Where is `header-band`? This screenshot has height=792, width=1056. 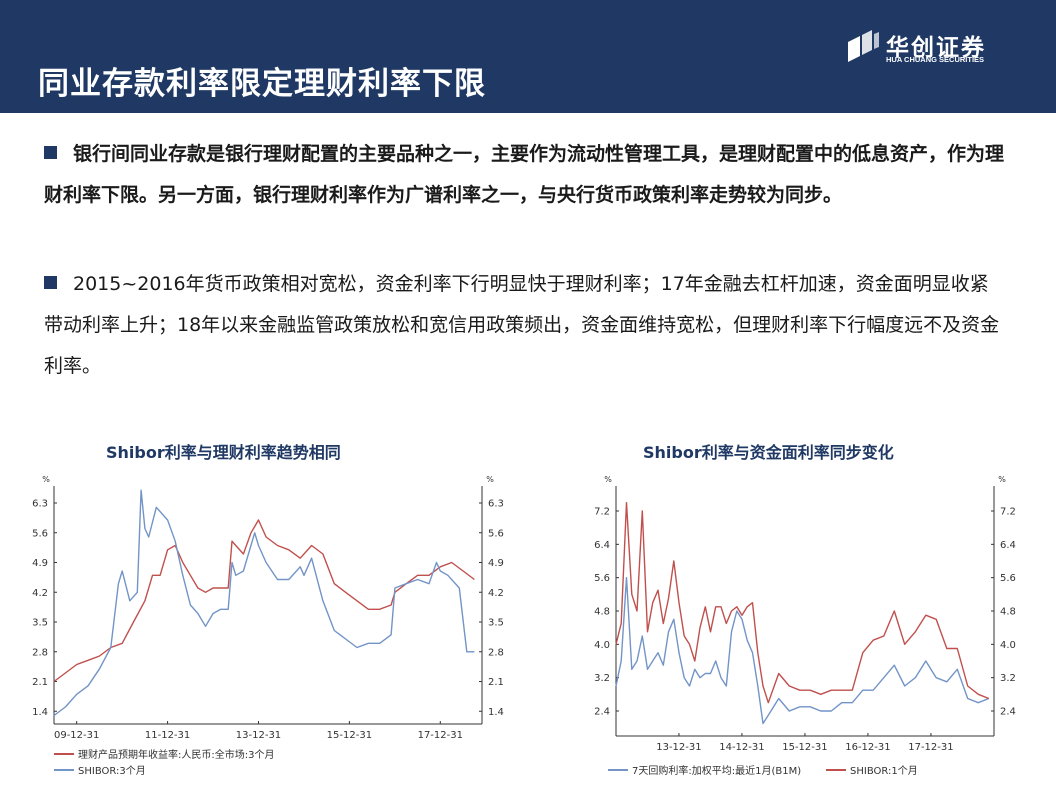 header-band is located at coordinates (528, 56).